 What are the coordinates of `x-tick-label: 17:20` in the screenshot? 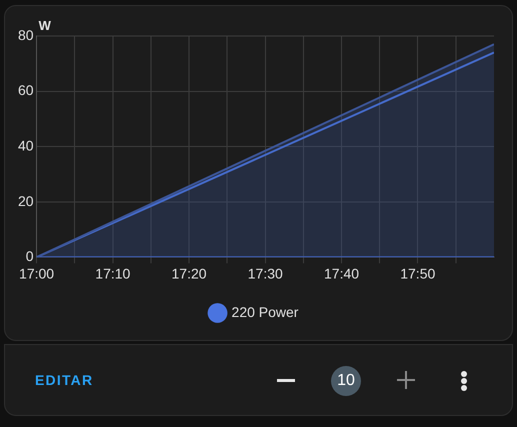 It's located at (189, 273).